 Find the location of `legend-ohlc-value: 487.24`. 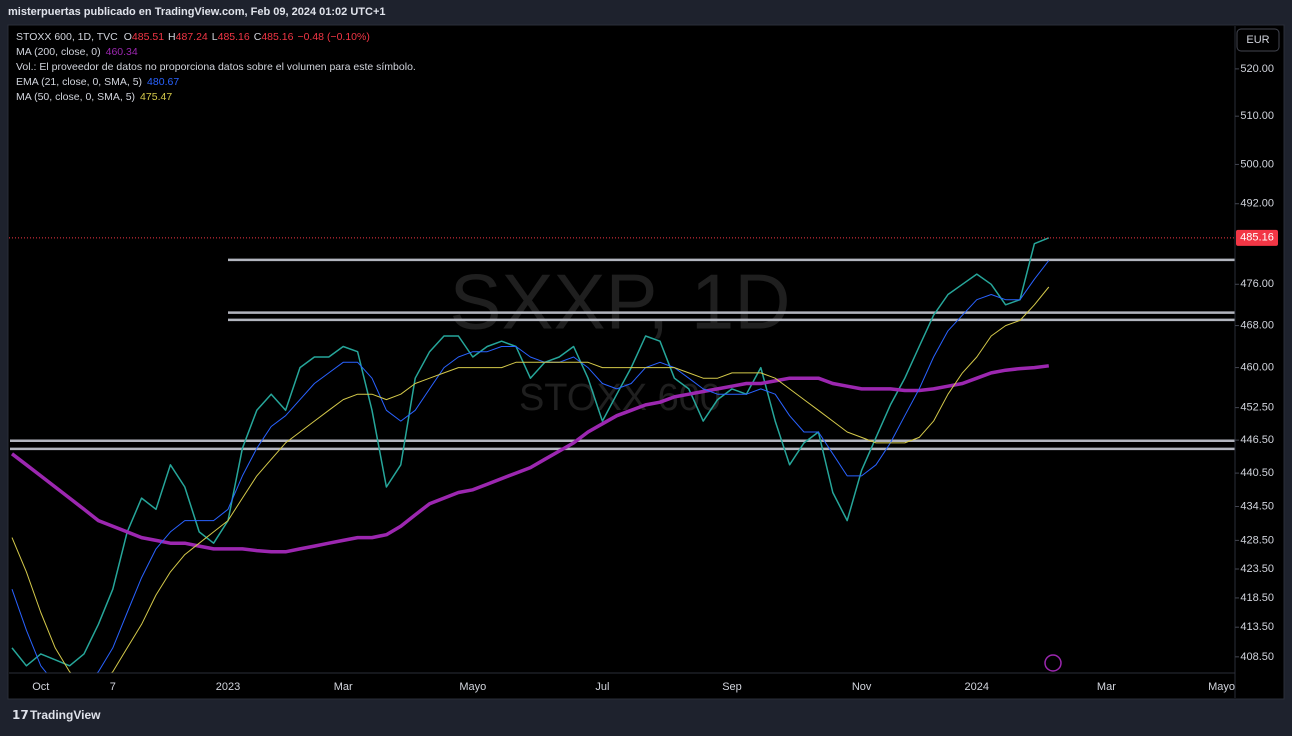

legend-ohlc-value: 487.24 is located at coordinates (192, 37).